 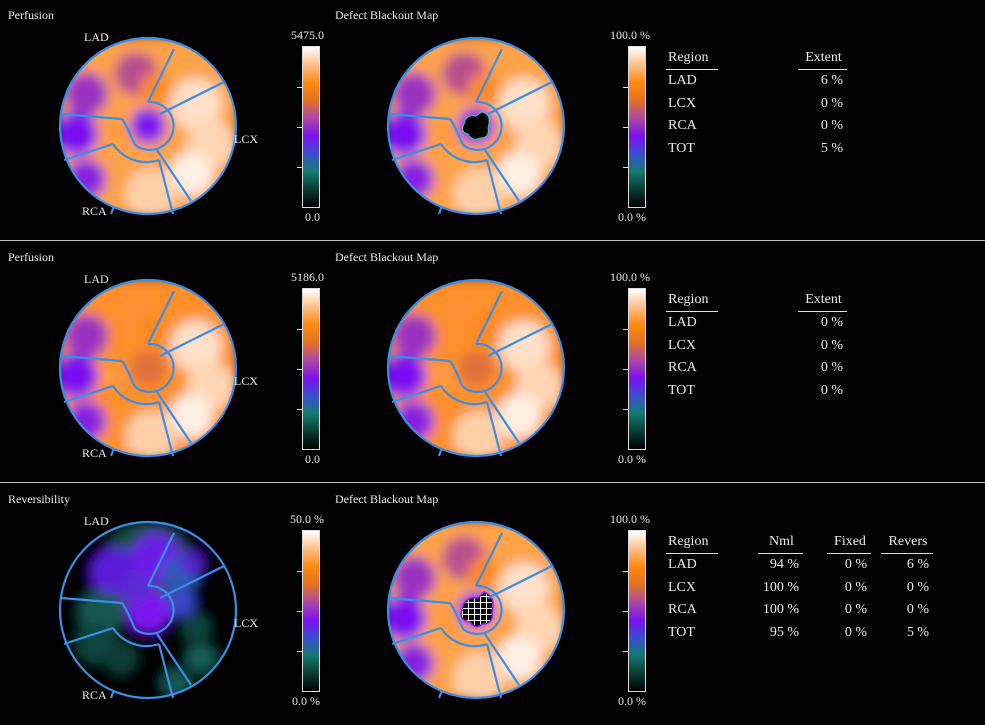 What do you see at coordinates (308, 369) in the screenshot?
I see `left-colorbar` at bounding box center [308, 369].